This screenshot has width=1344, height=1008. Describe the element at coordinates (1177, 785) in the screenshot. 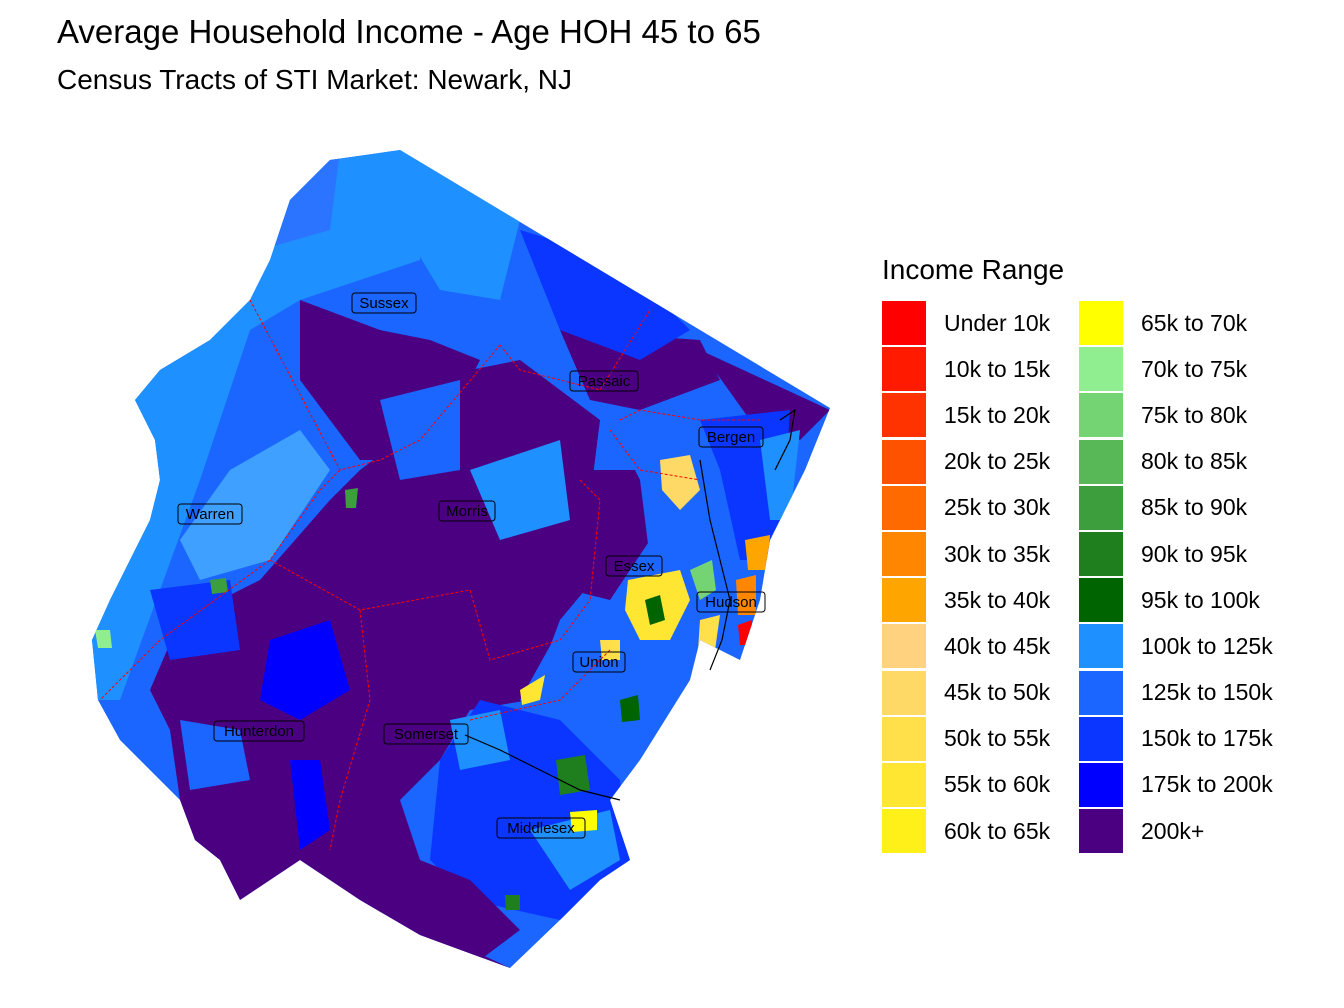

I see `legend-item: 175k to 200k` at that location.